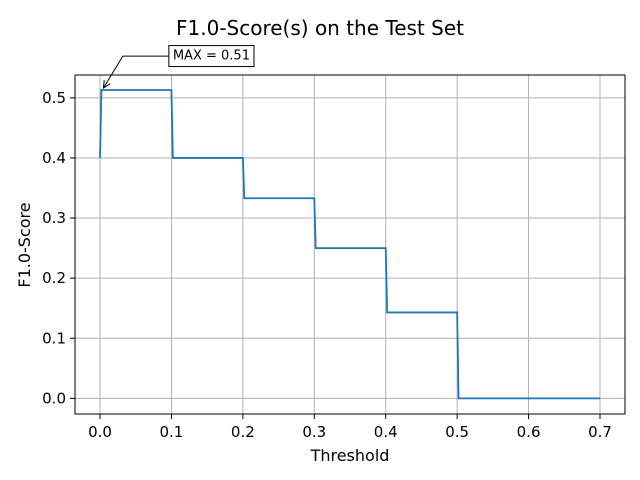  What do you see at coordinates (314, 432) in the screenshot?
I see `x-tick-label: 0.3` at bounding box center [314, 432].